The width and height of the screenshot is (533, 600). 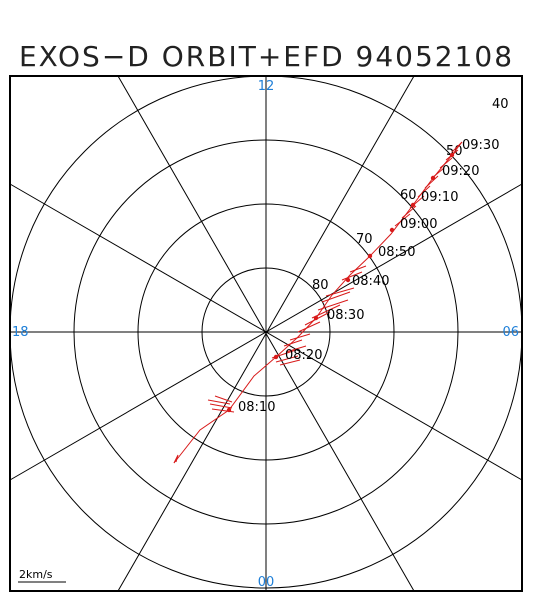 What do you see at coordinates (500, 104) in the screenshot?
I see `latitude-label-40: 40` at bounding box center [500, 104].